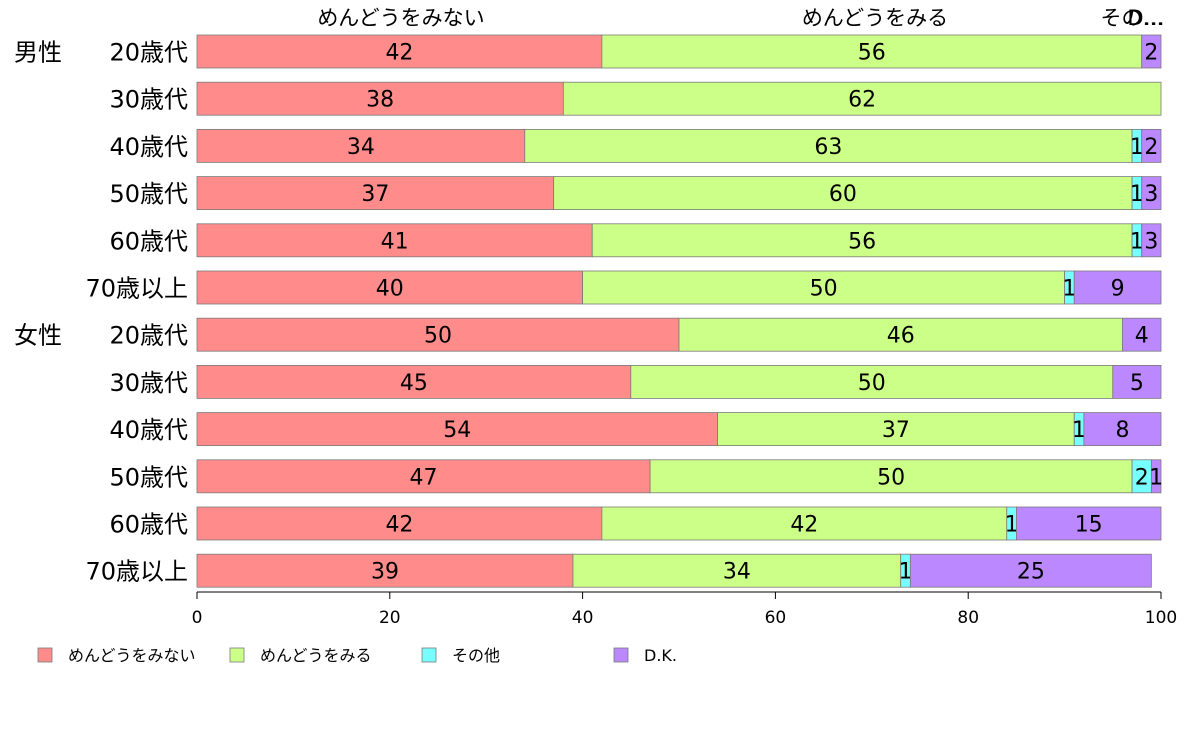 The width and height of the screenshot is (1188, 736). What do you see at coordinates (1161, 618) in the screenshot?
I see `x-tick-label: 100` at bounding box center [1161, 618].